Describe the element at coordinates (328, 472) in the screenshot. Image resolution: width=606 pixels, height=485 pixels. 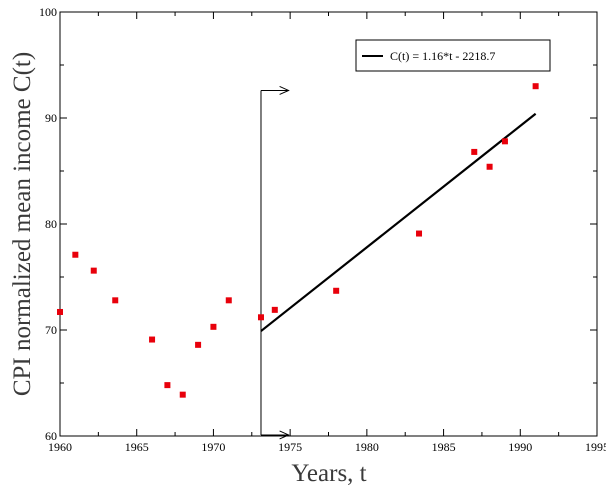
I see `x-axis-title: Years, t` at that location.